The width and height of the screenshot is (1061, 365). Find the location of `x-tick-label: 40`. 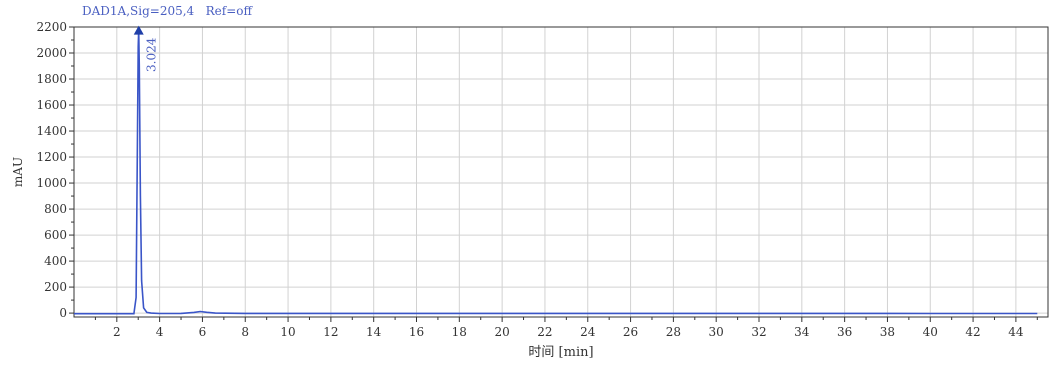

x-tick-label: 40 is located at coordinates (930, 332).